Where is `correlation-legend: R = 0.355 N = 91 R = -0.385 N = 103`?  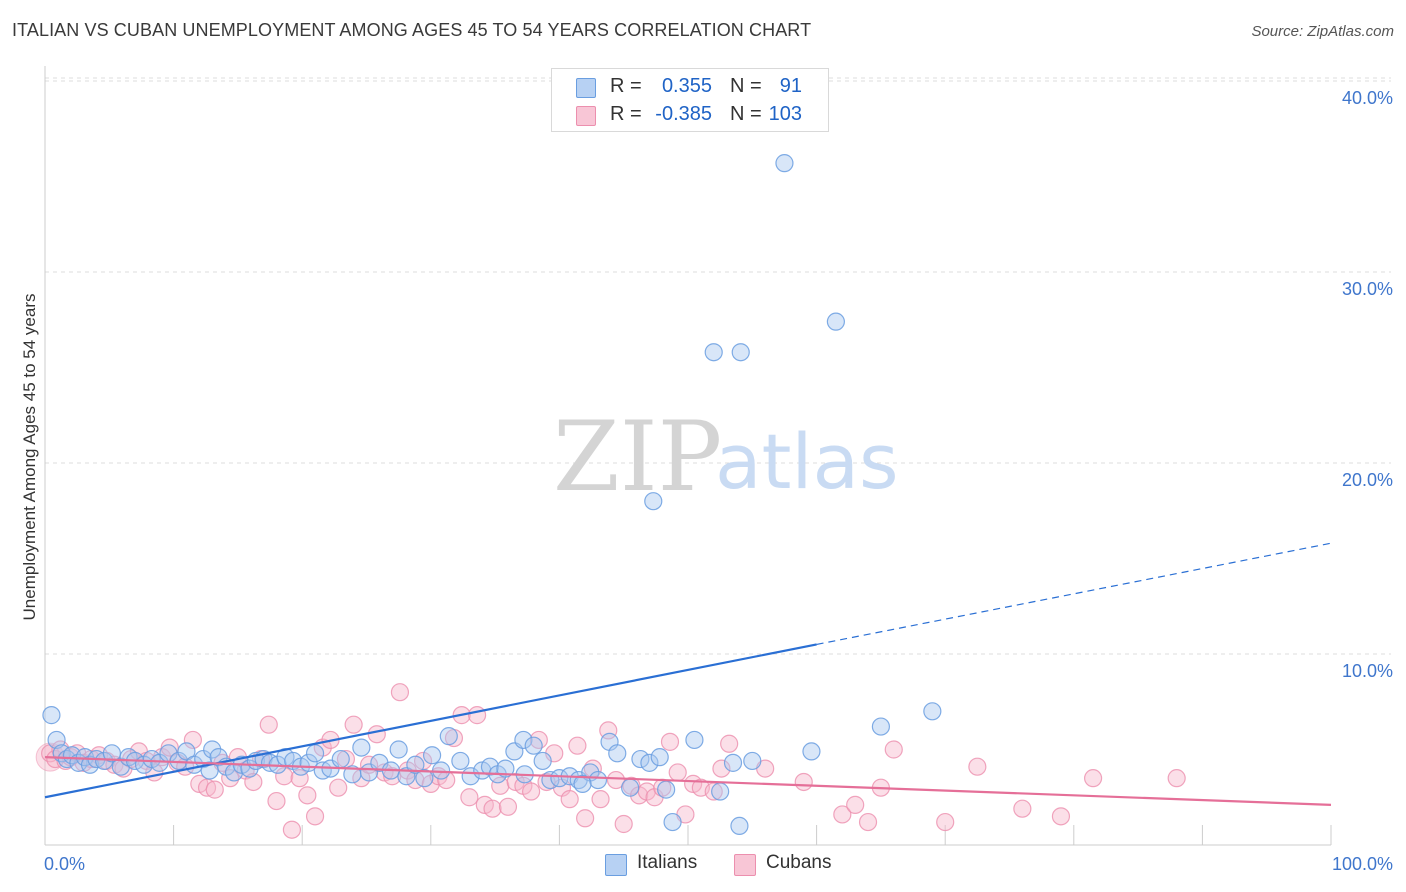 correlation-legend: R = 0.355 N = 91 R = -0.385 N = 103 is located at coordinates (690, 100).